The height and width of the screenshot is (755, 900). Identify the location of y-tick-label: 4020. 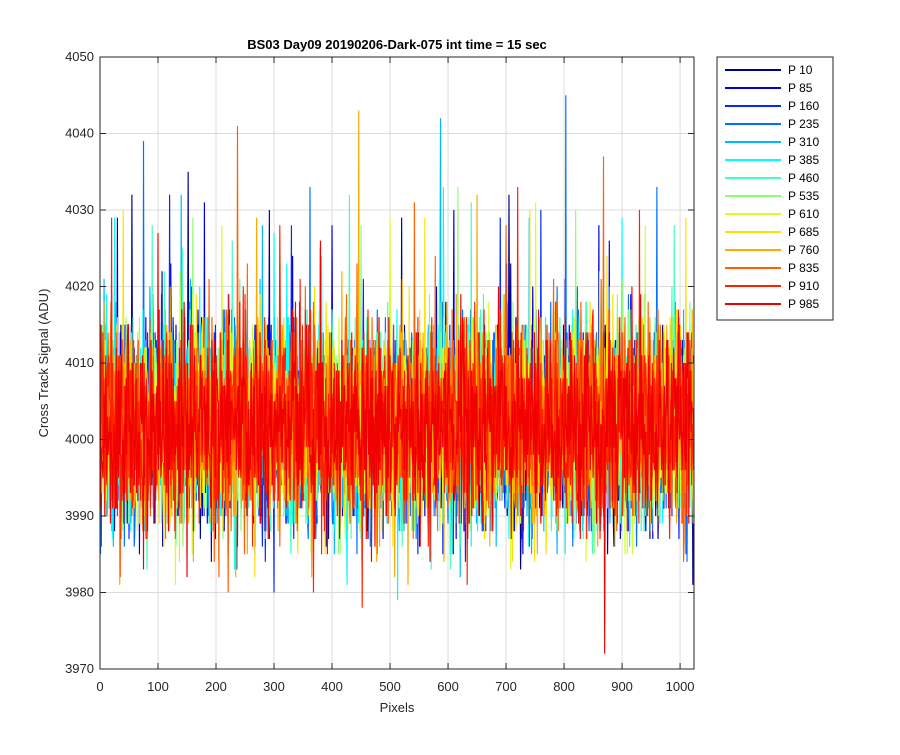
(79, 286).